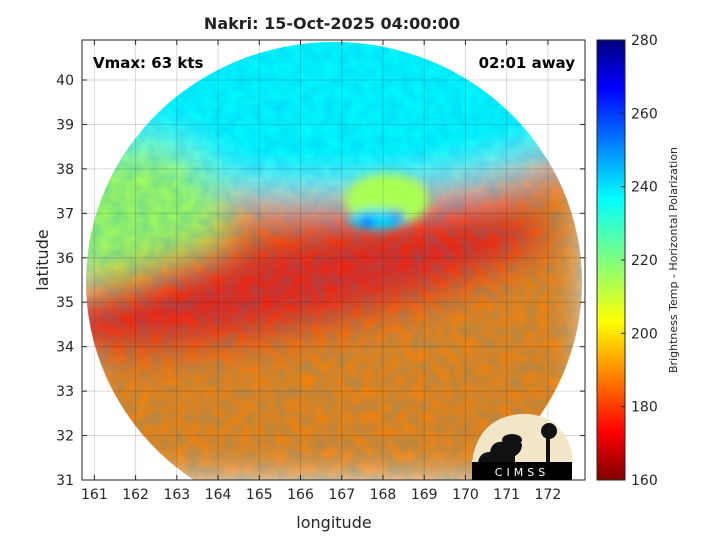 The image size is (720, 540). I want to click on chart-title: Nakri: 15-Oct-2025 04:00:00, so click(332, 23).